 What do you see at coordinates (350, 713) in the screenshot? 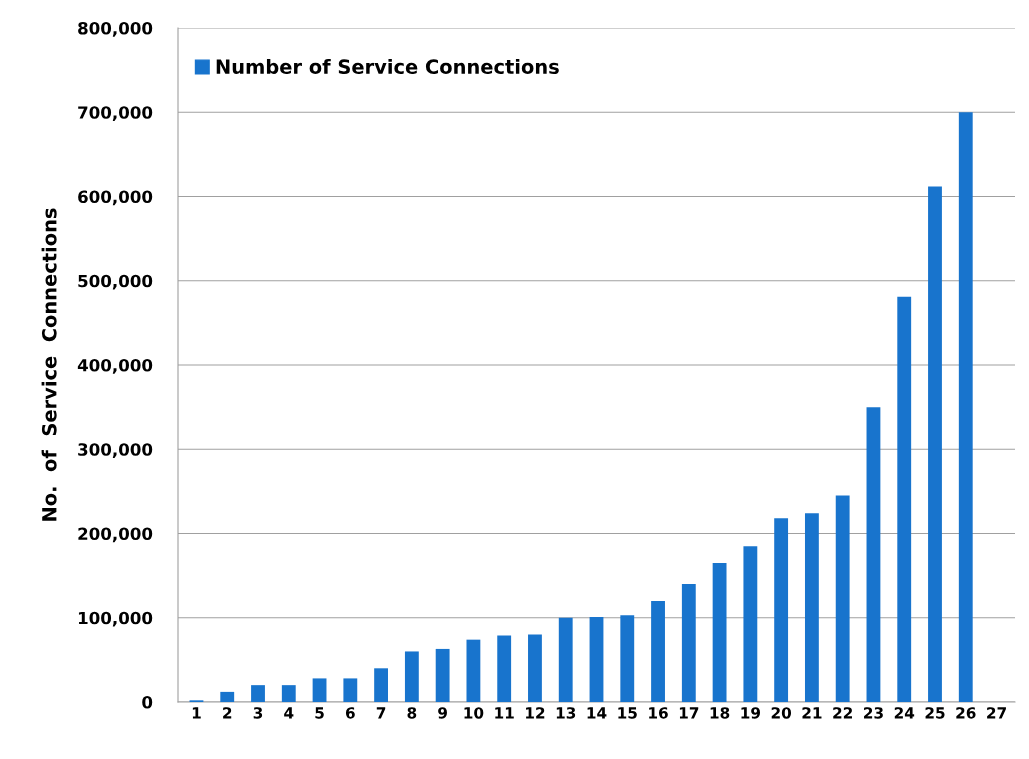
I see `x-tick-label: 6` at bounding box center [350, 713].